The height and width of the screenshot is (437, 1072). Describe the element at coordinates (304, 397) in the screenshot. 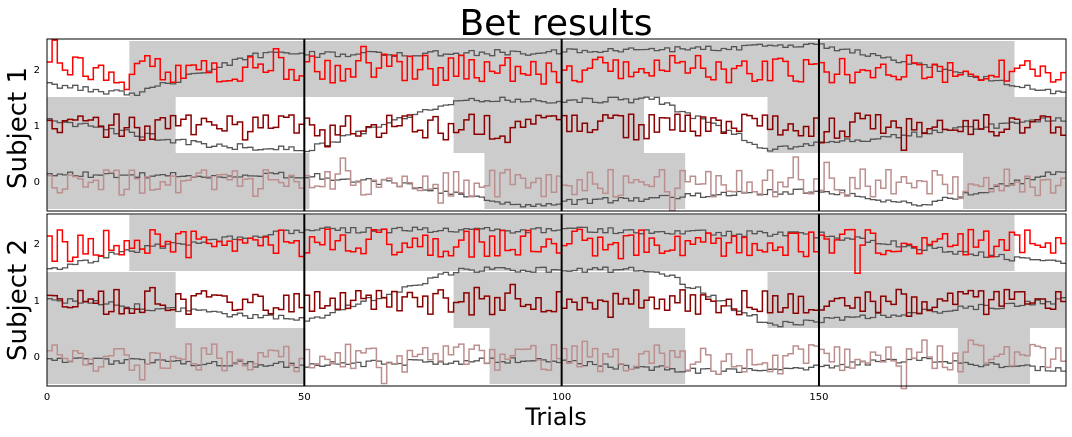

I see `x-tick-label: 50` at that location.